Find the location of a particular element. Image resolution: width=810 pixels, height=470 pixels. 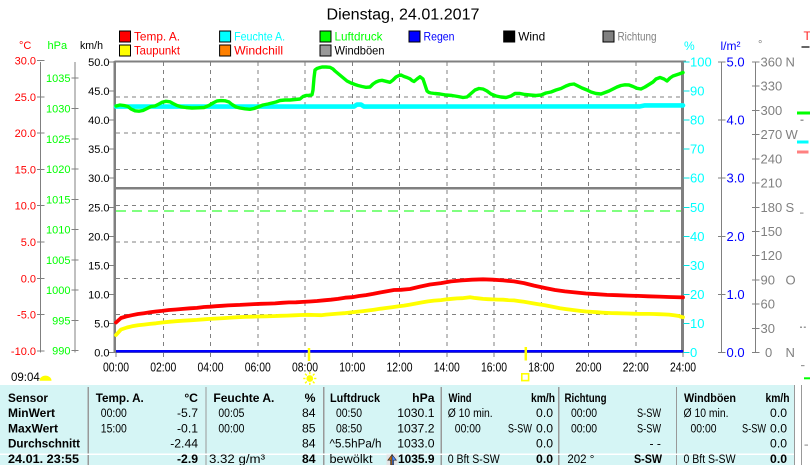

svg-text: 1037.2 is located at coordinates (415, 428).